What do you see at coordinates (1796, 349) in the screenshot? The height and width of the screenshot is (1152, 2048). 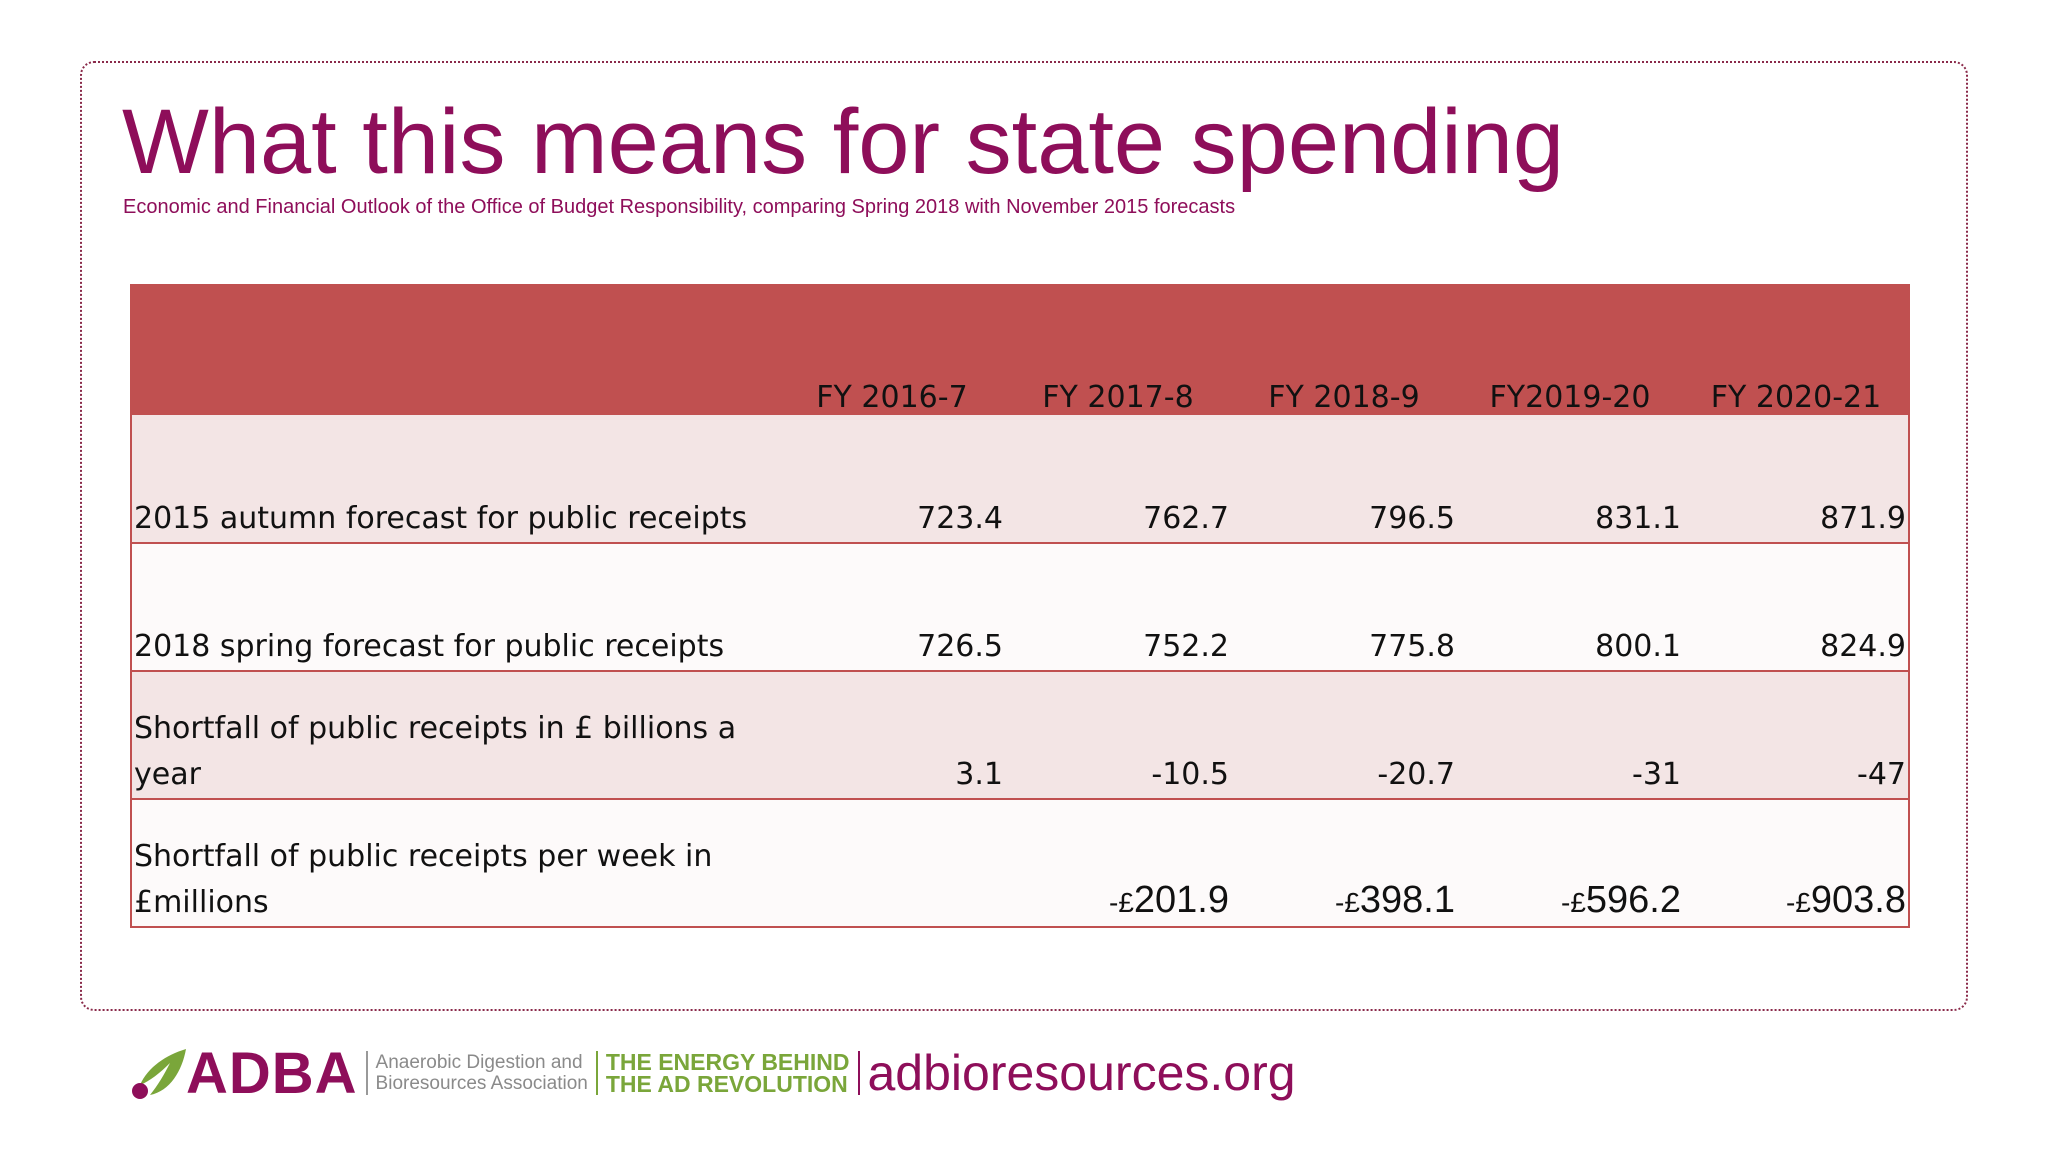 I see `header-fy-2020-21: FY 2020-21` at bounding box center [1796, 349].